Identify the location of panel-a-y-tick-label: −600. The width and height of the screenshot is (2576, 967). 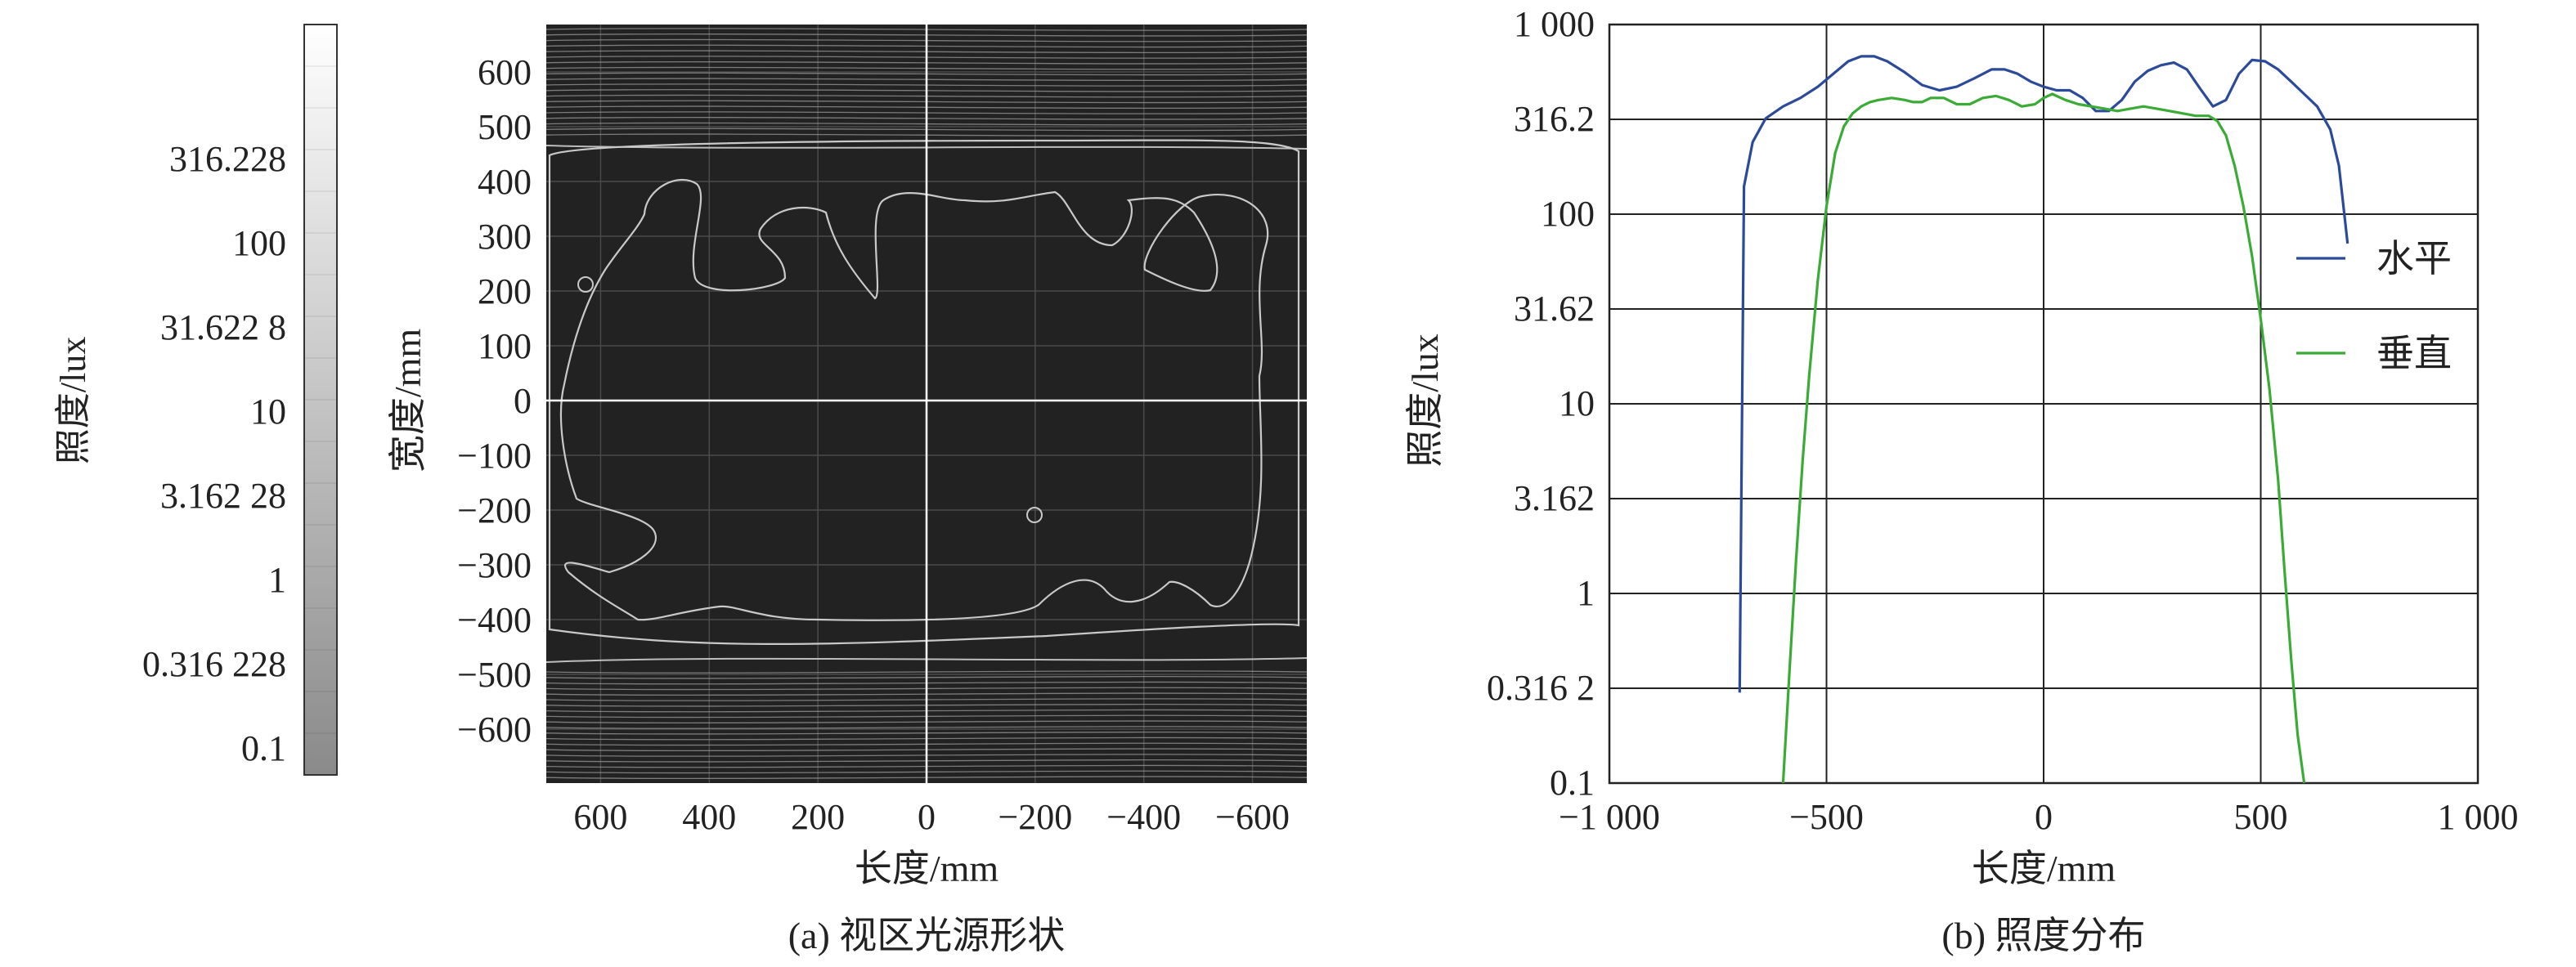
(495, 730).